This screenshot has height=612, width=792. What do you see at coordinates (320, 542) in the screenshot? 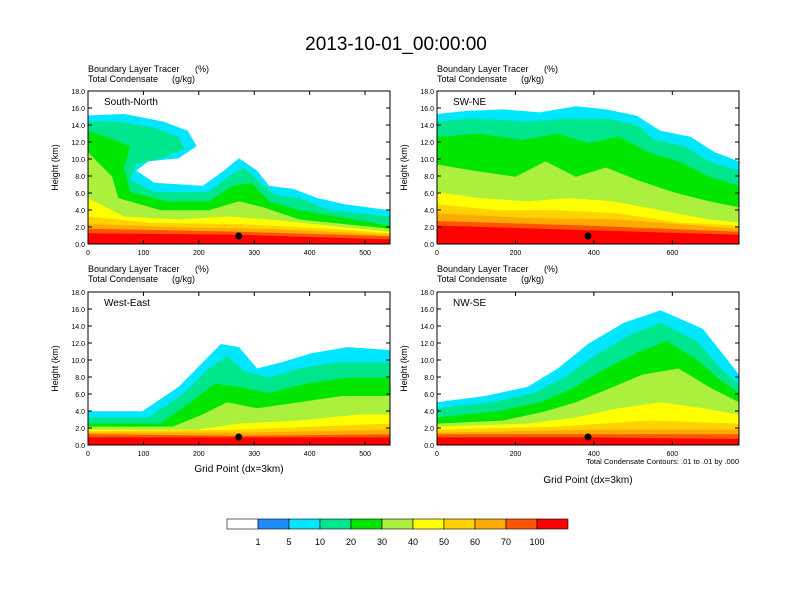
I see `colorbar-label: 10` at bounding box center [320, 542].